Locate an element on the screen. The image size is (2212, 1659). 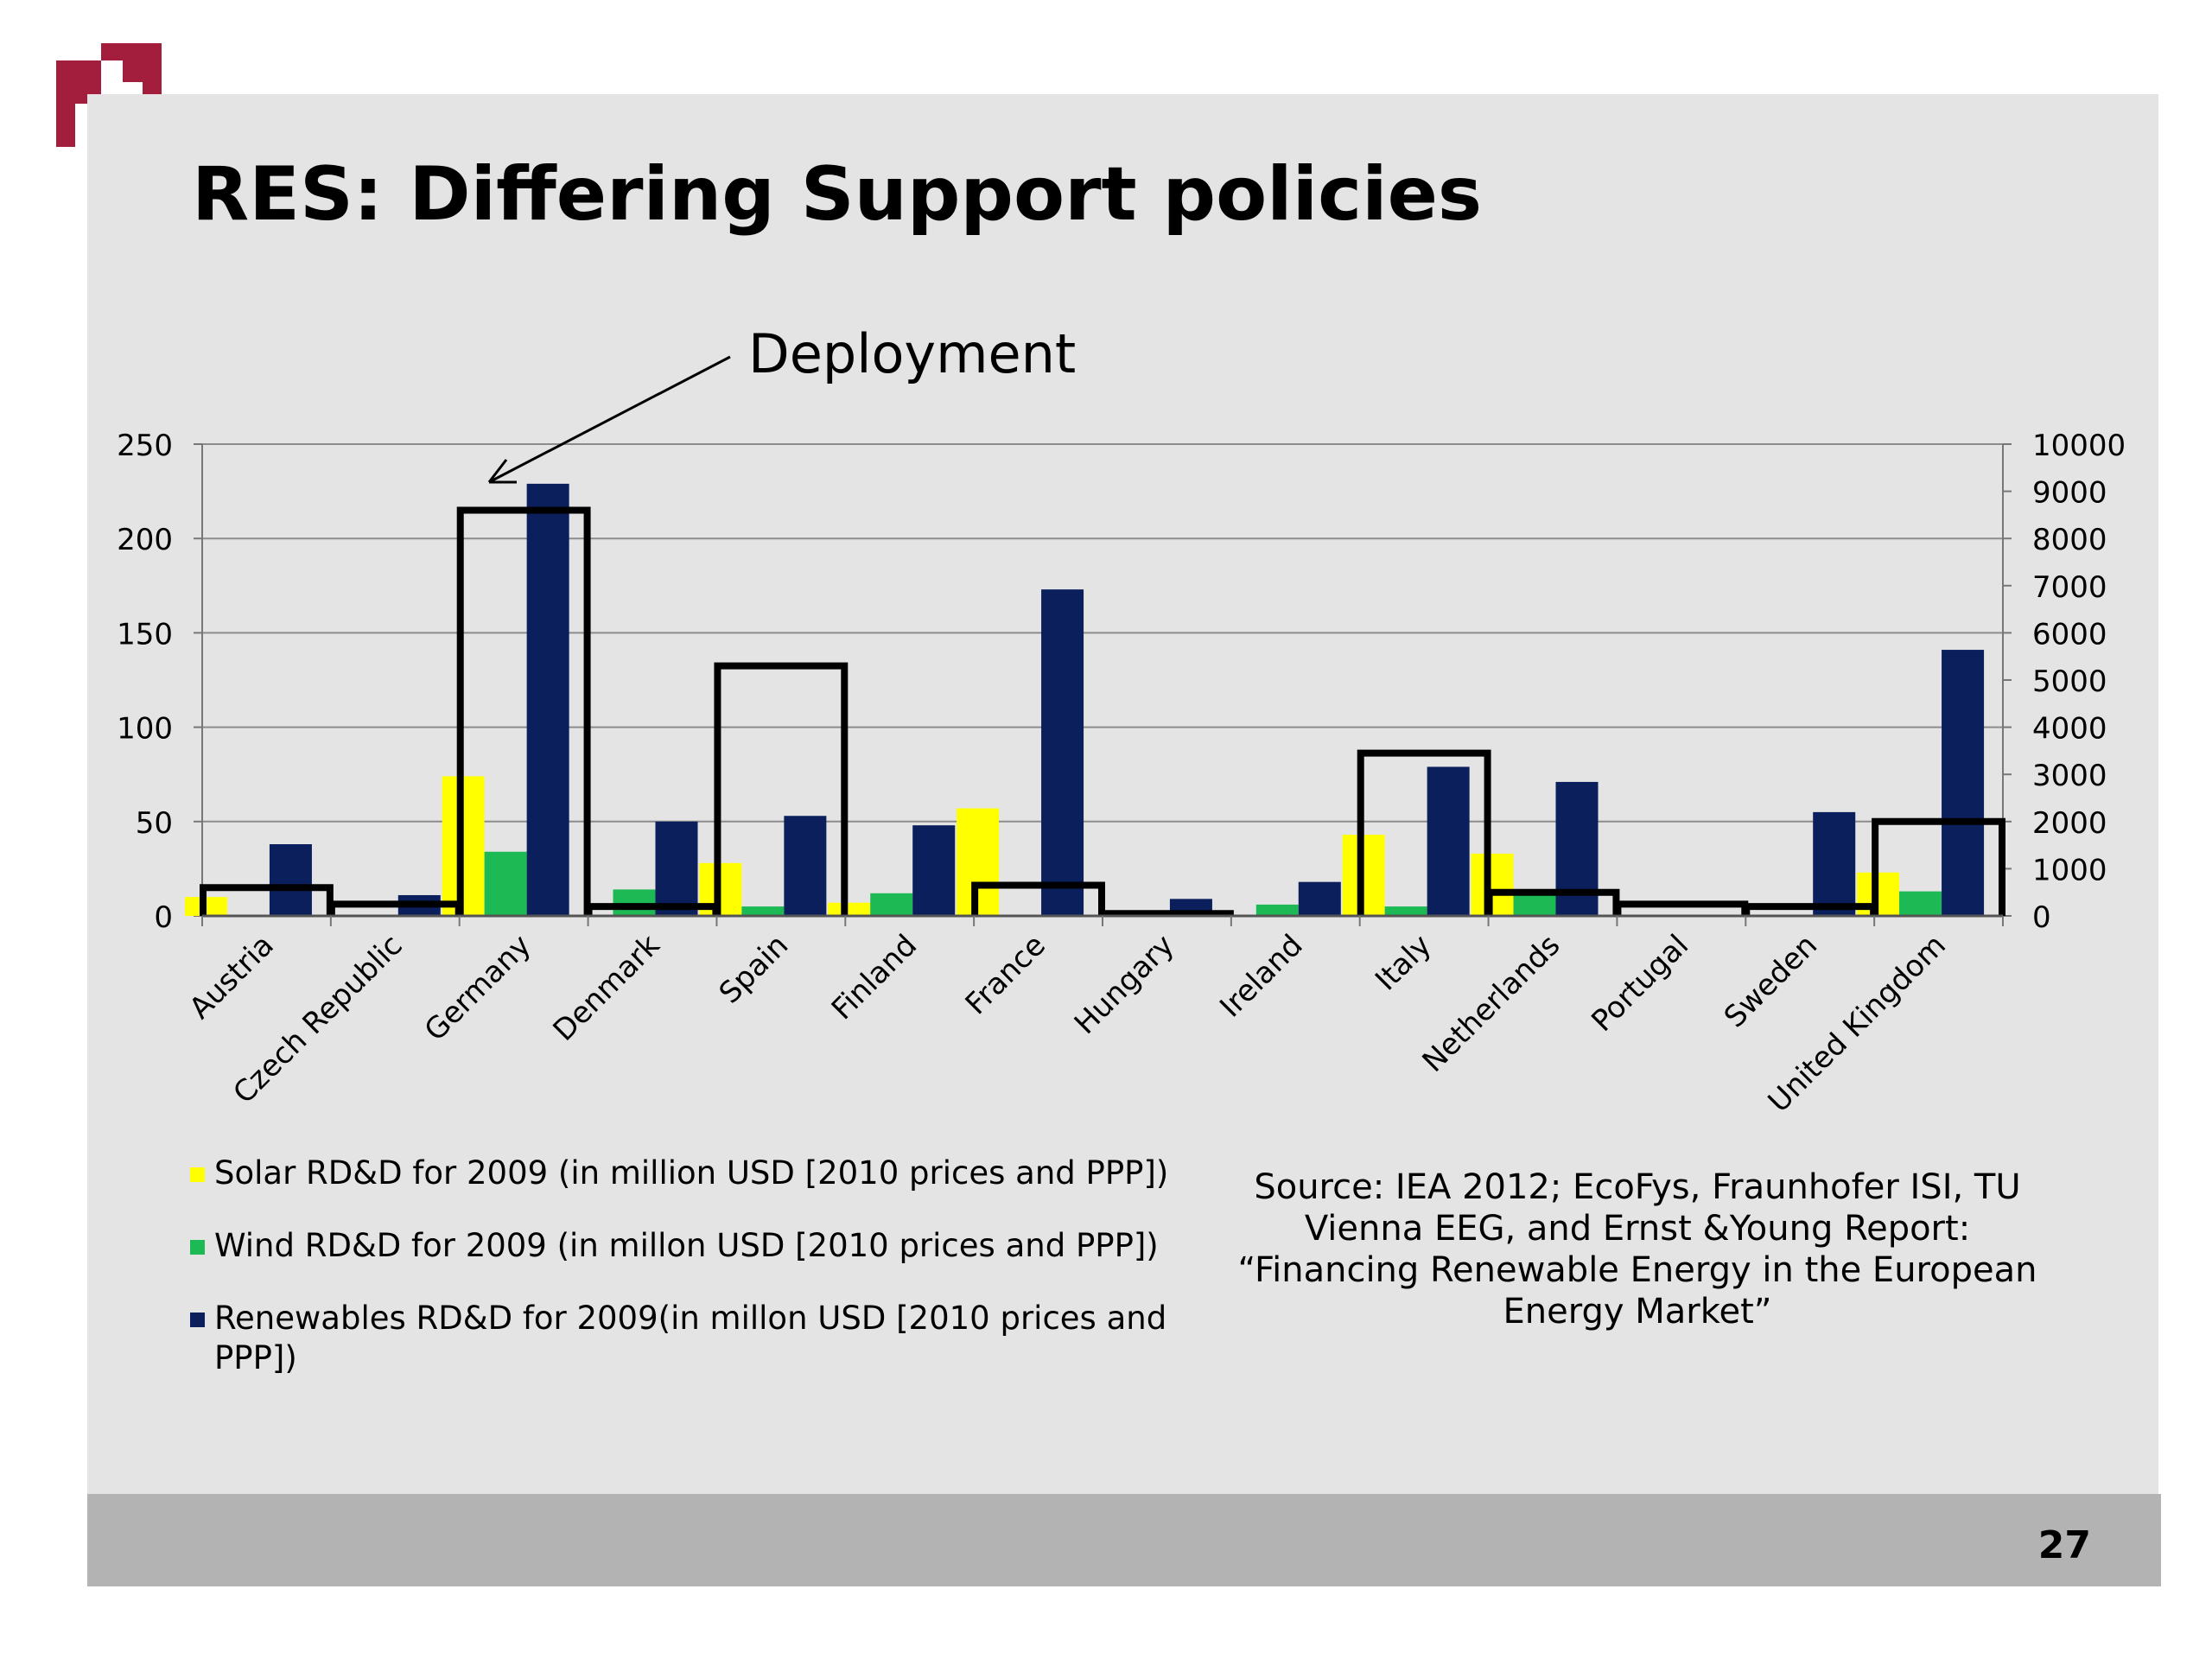
x-tick-label: Sweden is located at coordinates (1771, 981).